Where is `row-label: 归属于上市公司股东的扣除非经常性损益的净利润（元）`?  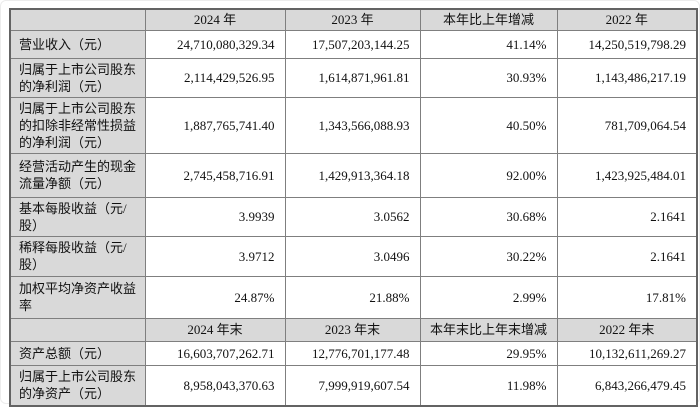
row-label: 归属于上市公司股东的扣除非经常性损益的净利润（元） is located at coordinates (77, 125).